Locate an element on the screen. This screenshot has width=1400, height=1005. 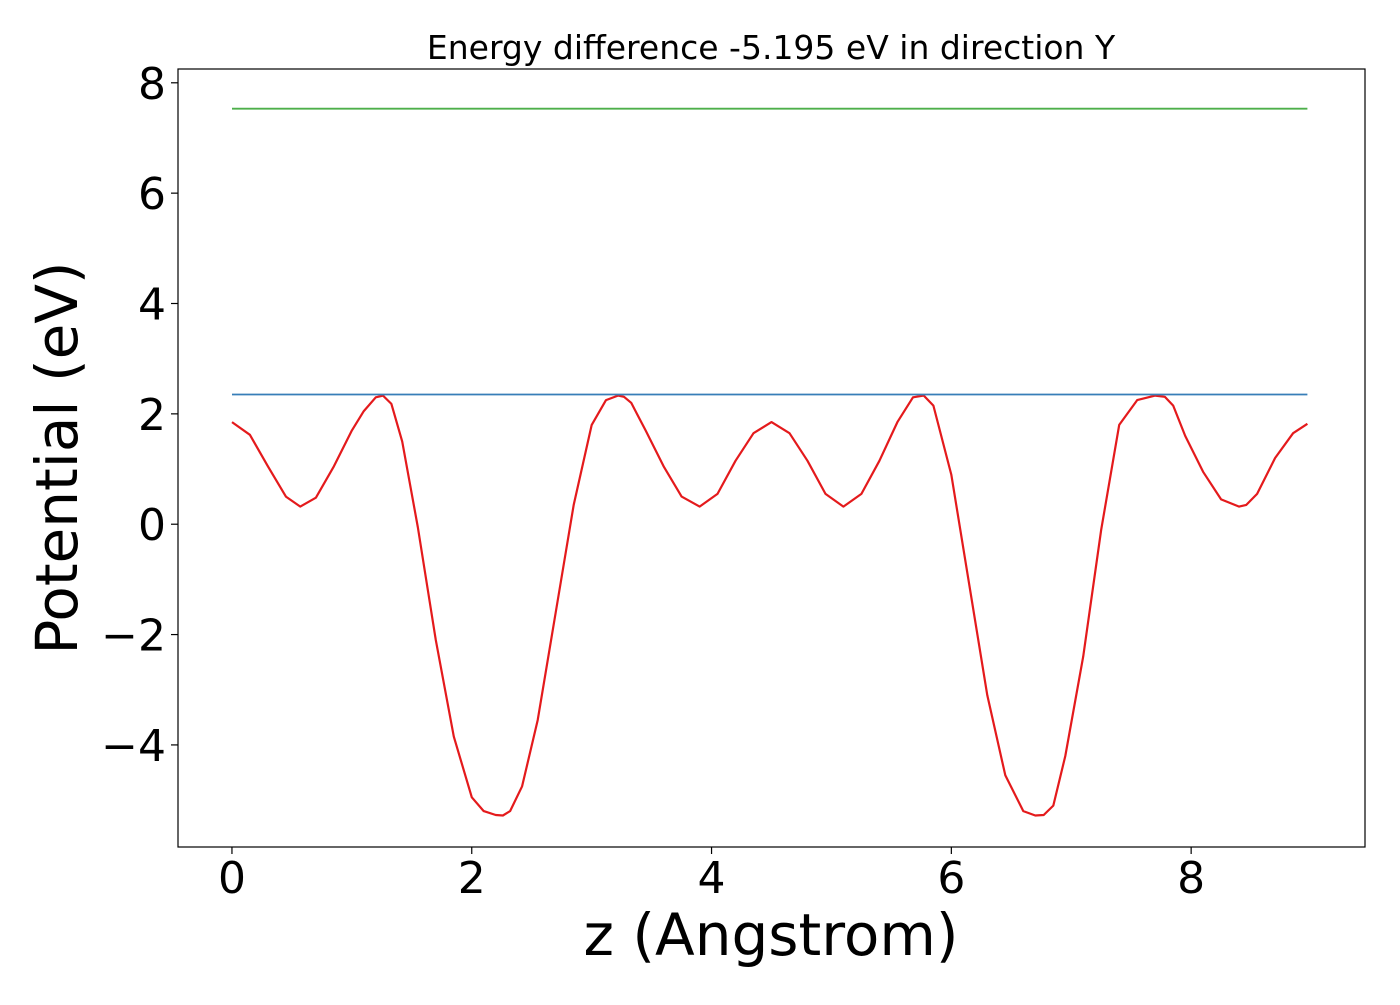
x-tick-label: 8 is located at coordinates (1191, 878).